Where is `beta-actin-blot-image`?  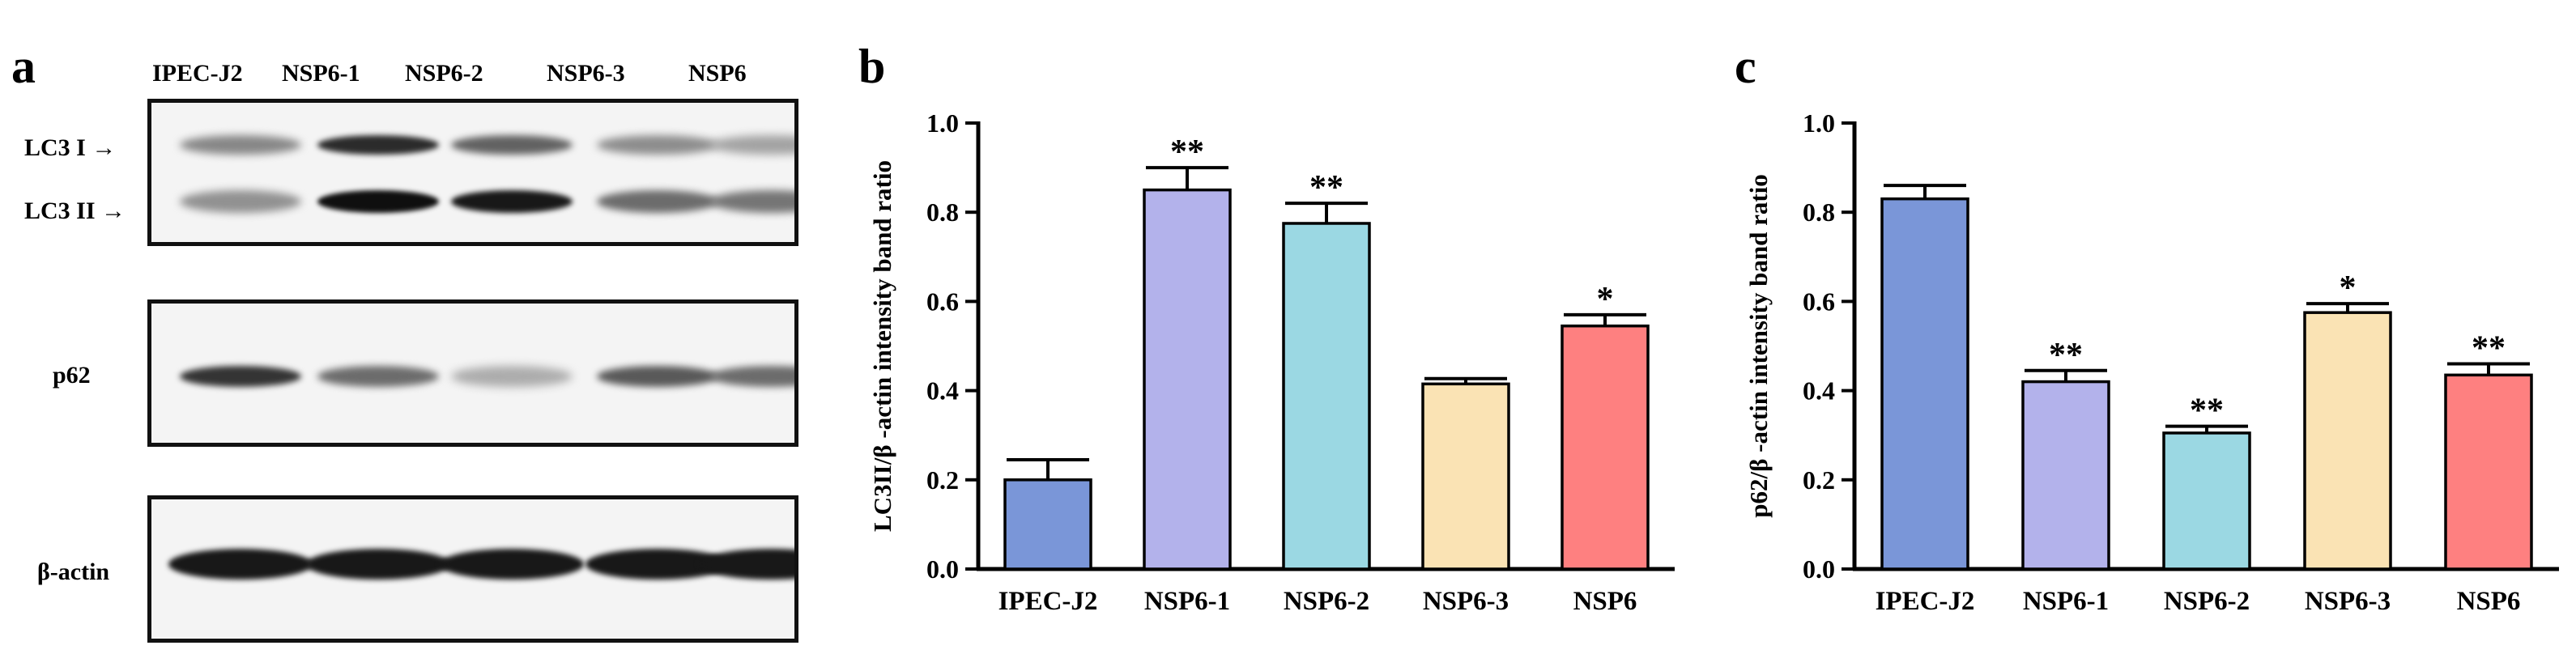
beta-actin-blot-image is located at coordinates (472, 569).